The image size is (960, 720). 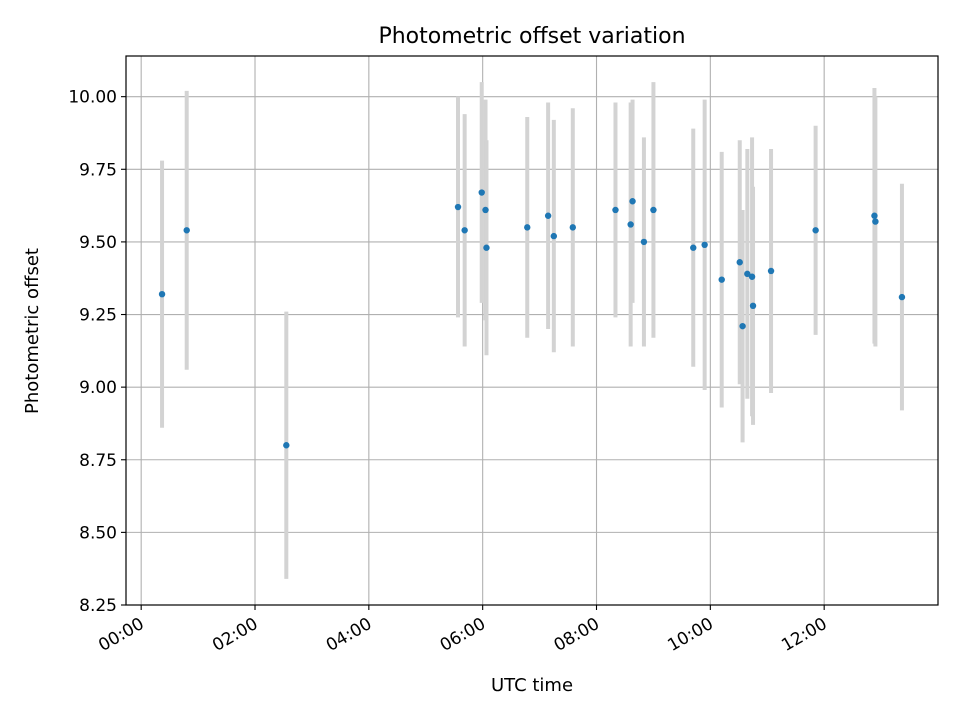 I want to click on y-axis-ticks: 8.25 8.50 8.75 9.00 9.25 9.50 9.75 10.00, so click(x=97, y=352).